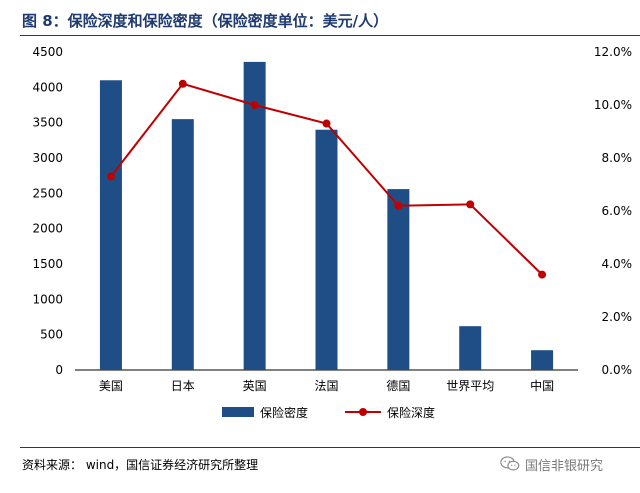 The height and width of the screenshot is (493, 640). I want to click on y-right-tick-label: 4.0%, so click(617, 264).